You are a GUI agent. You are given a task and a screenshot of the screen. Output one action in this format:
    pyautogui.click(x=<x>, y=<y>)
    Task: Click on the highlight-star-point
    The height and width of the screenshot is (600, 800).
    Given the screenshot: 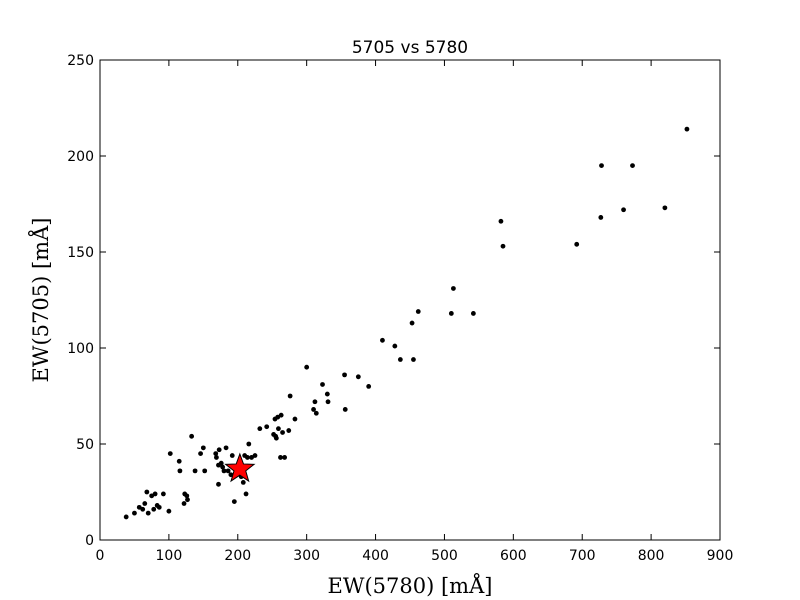 What is the action you would take?
    pyautogui.click(x=240, y=467)
    